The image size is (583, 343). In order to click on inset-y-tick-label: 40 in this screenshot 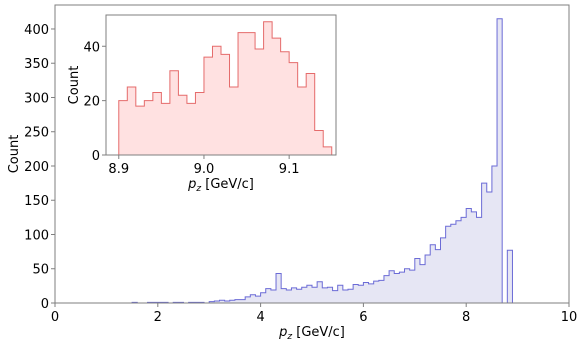, I will do `click(91, 47)`.